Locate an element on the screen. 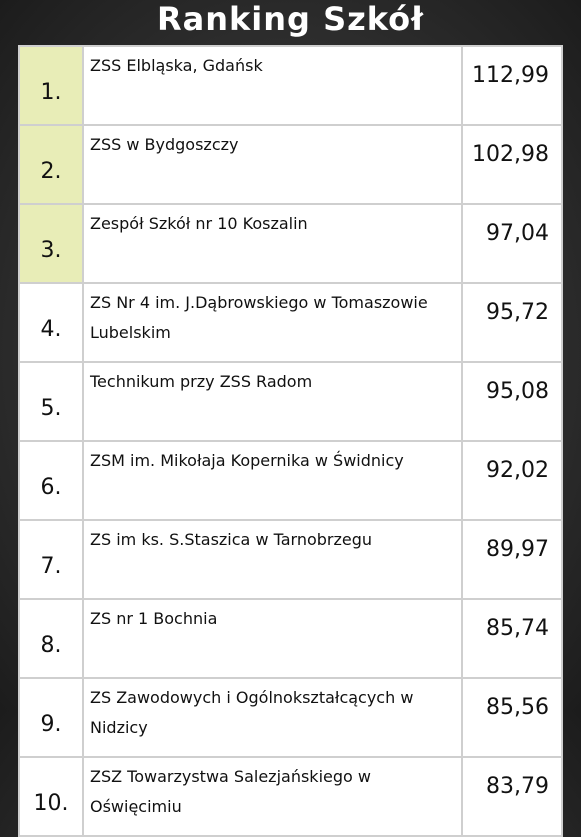 The height and width of the screenshot is (837, 581). table-row: 1. ZSS Elbląska, Gdańsk 112,99 is located at coordinates (290, 85).